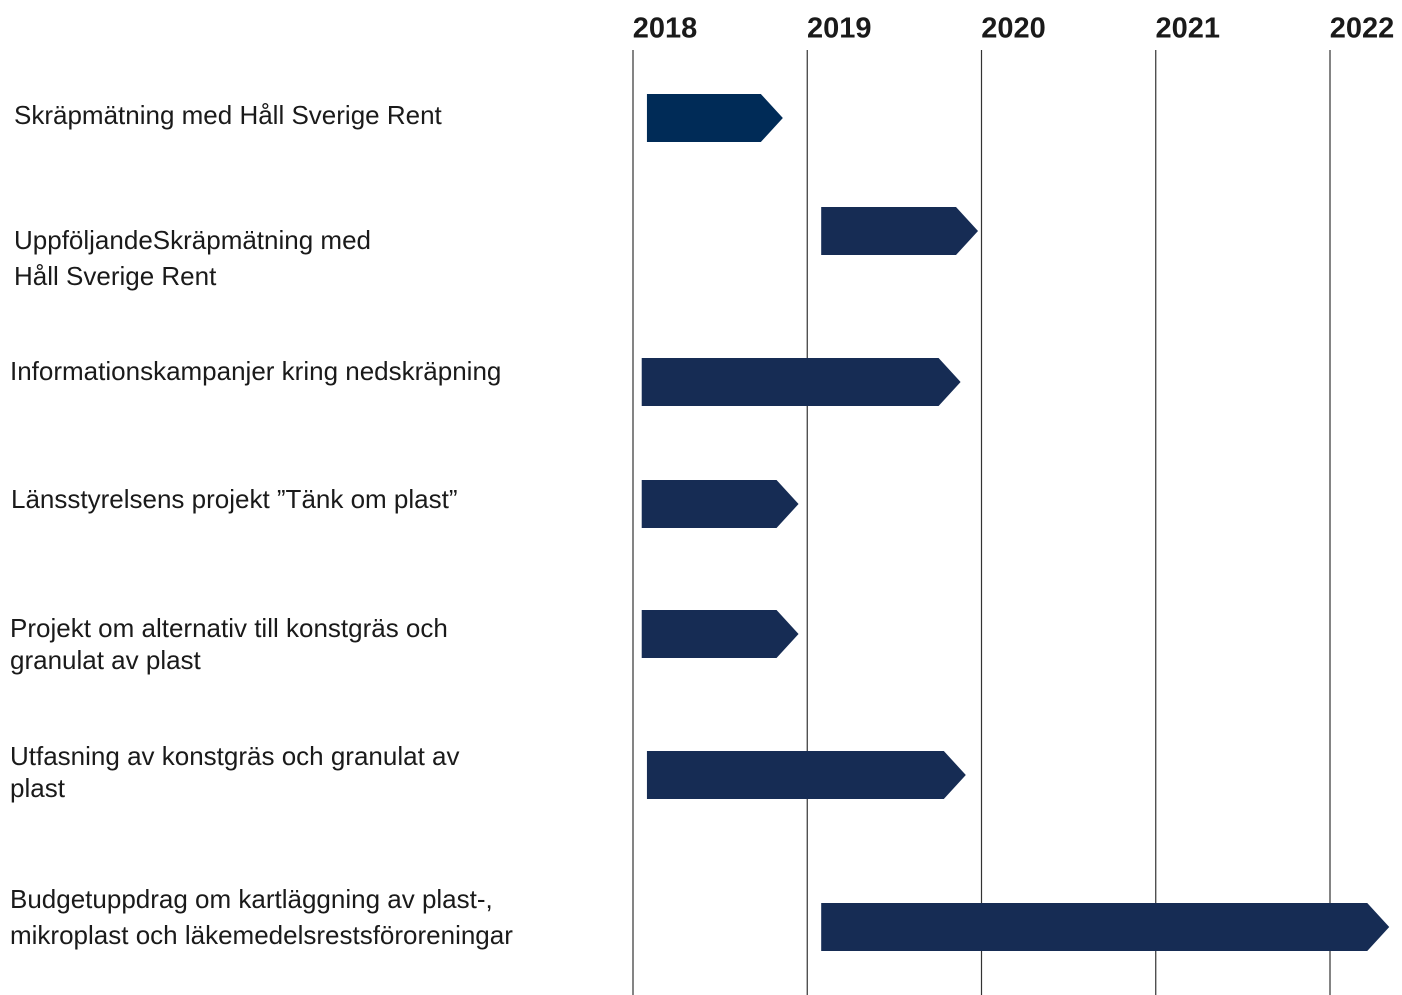 The width and height of the screenshot is (1402, 995). I want to click on year-label: 2018, so click(665, 29).